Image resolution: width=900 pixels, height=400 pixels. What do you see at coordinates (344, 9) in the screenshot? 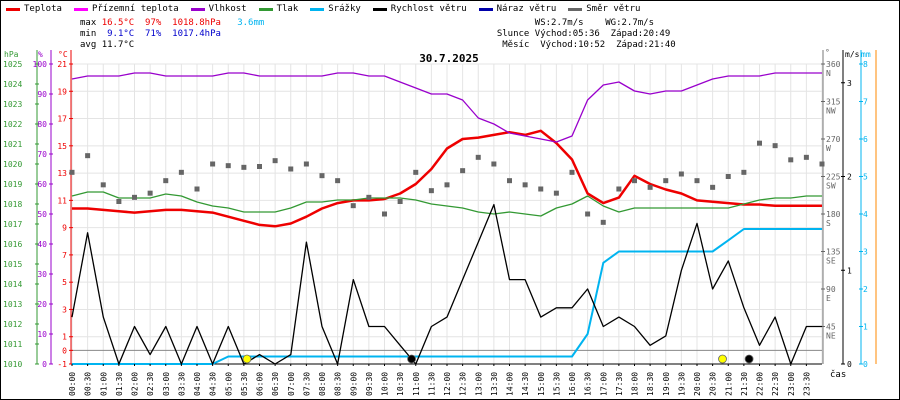
I see `legend-label: Srážky` at bounding box center [344, 9].